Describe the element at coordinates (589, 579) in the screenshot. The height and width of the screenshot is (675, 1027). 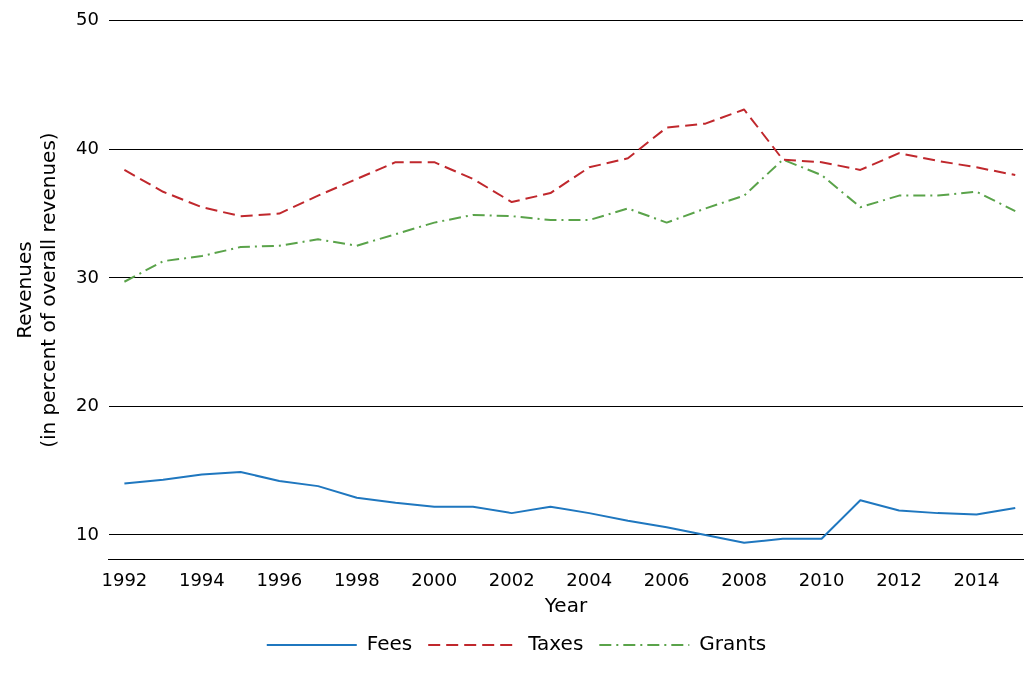
I see `x-tick-label: 2004` at that location.